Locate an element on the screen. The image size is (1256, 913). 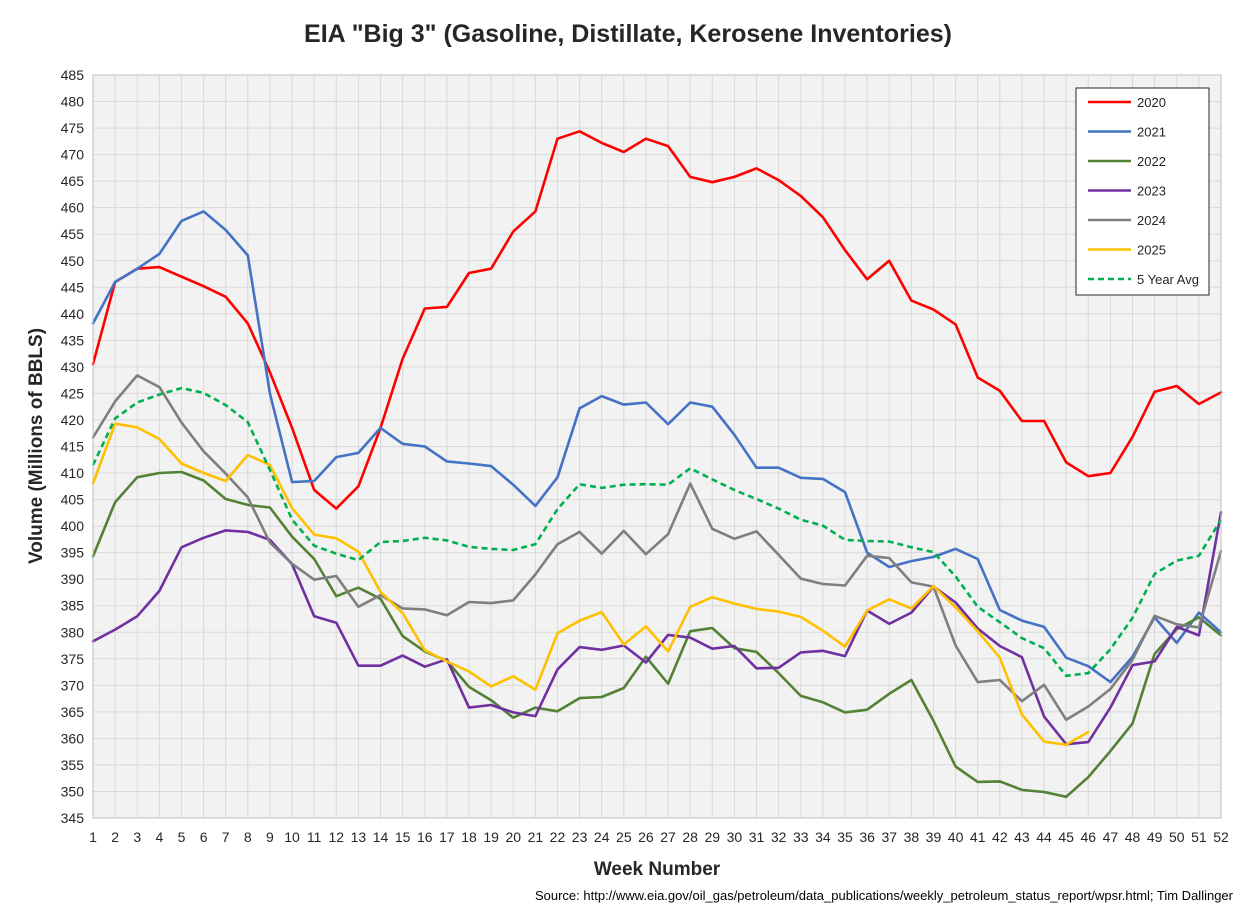
x-tick-label: 41 is located at coordinates (978, 837).